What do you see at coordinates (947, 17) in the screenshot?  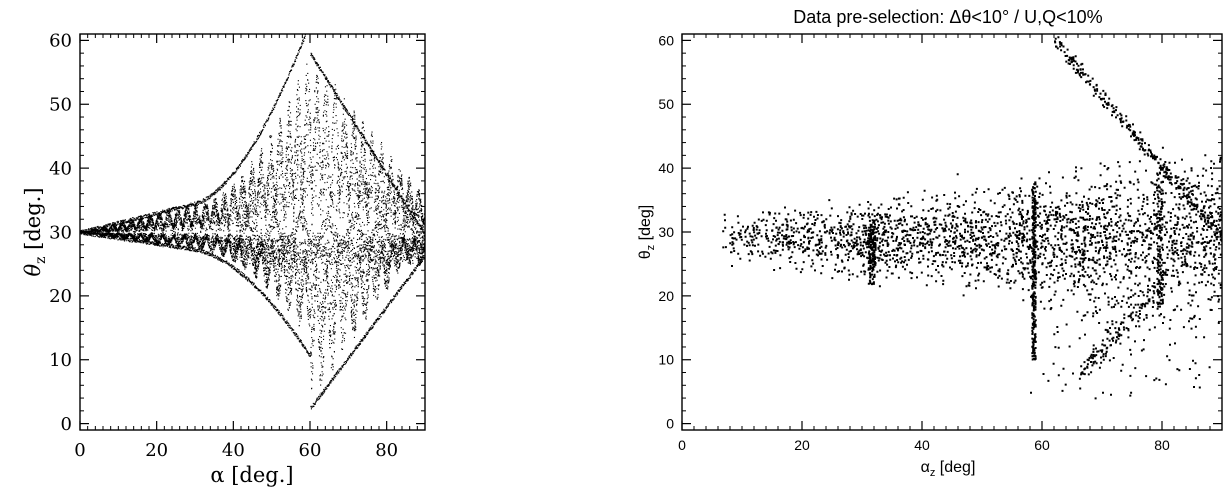 I see `right-chart-title: Data pre-selection: Δθ<10° / U,Q<10%` at bounding box center [947, 17].